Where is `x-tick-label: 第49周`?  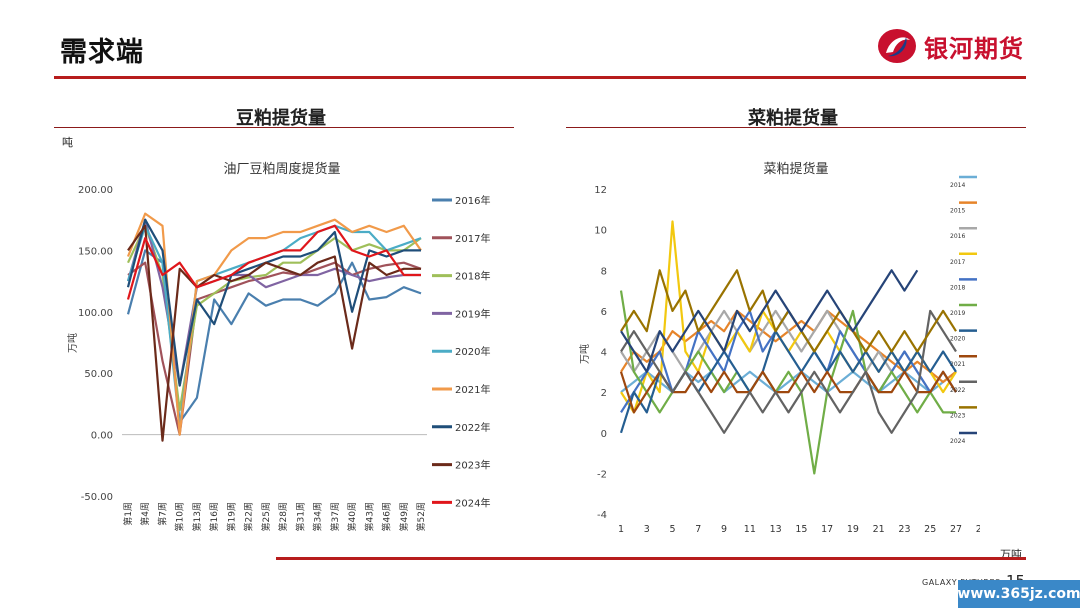
x-tick-label: 第49周 is located at coordinates (404, 516).